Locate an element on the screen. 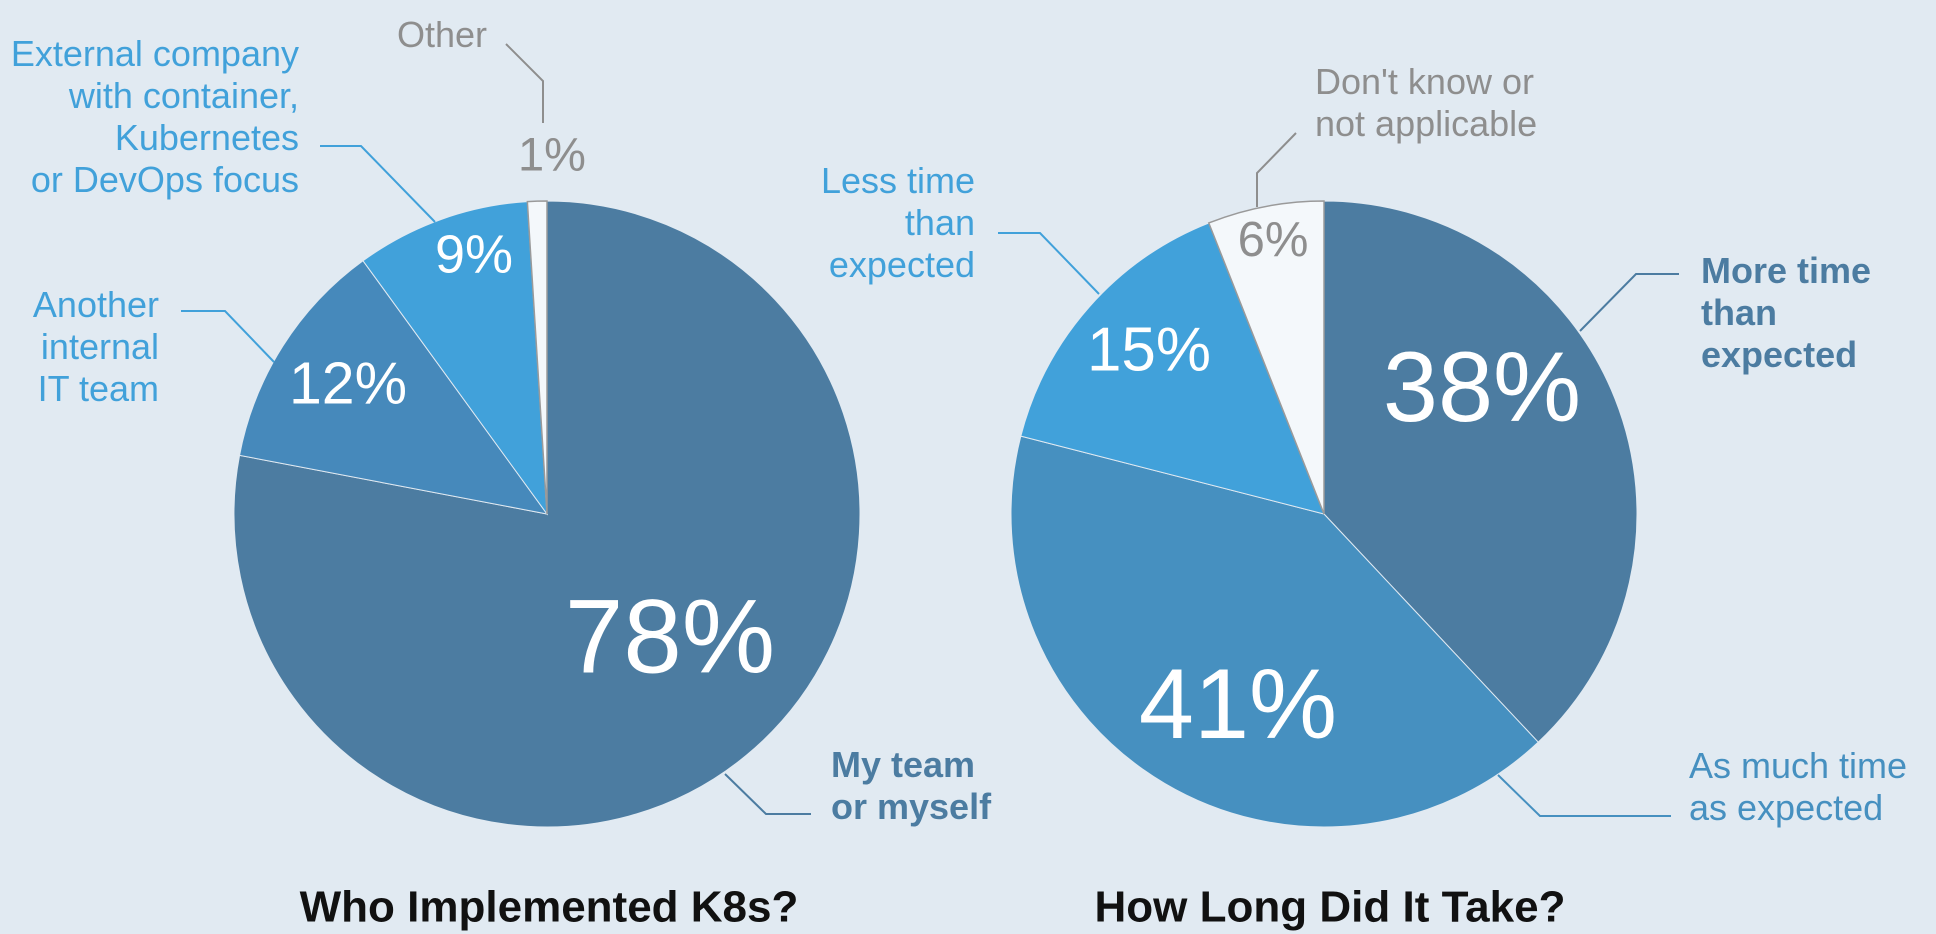 Image resolution: width=1936 pixels, height=934 pixels. label-line: External company is located at coordinates (155, 53).